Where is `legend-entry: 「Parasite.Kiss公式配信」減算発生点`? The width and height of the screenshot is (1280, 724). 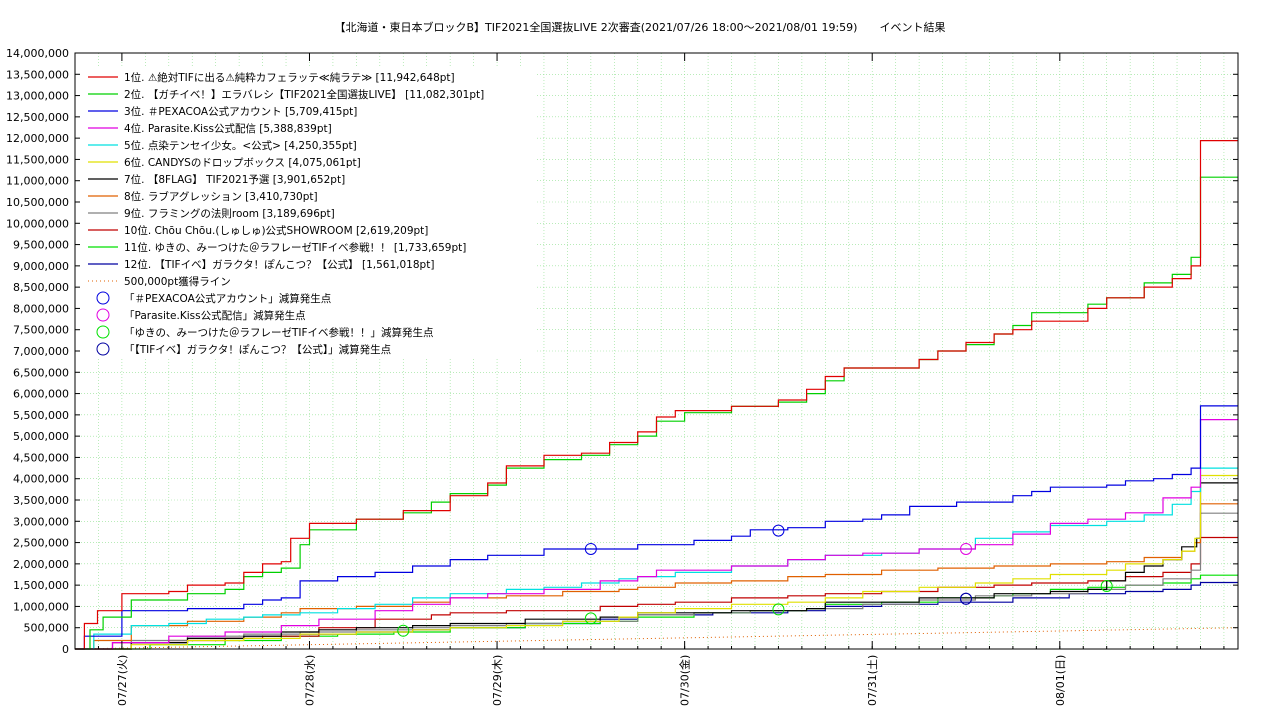 legend-entry: 「Parasite.Kiss公式配信」減算発生点 is located at coordinates (215, 315).